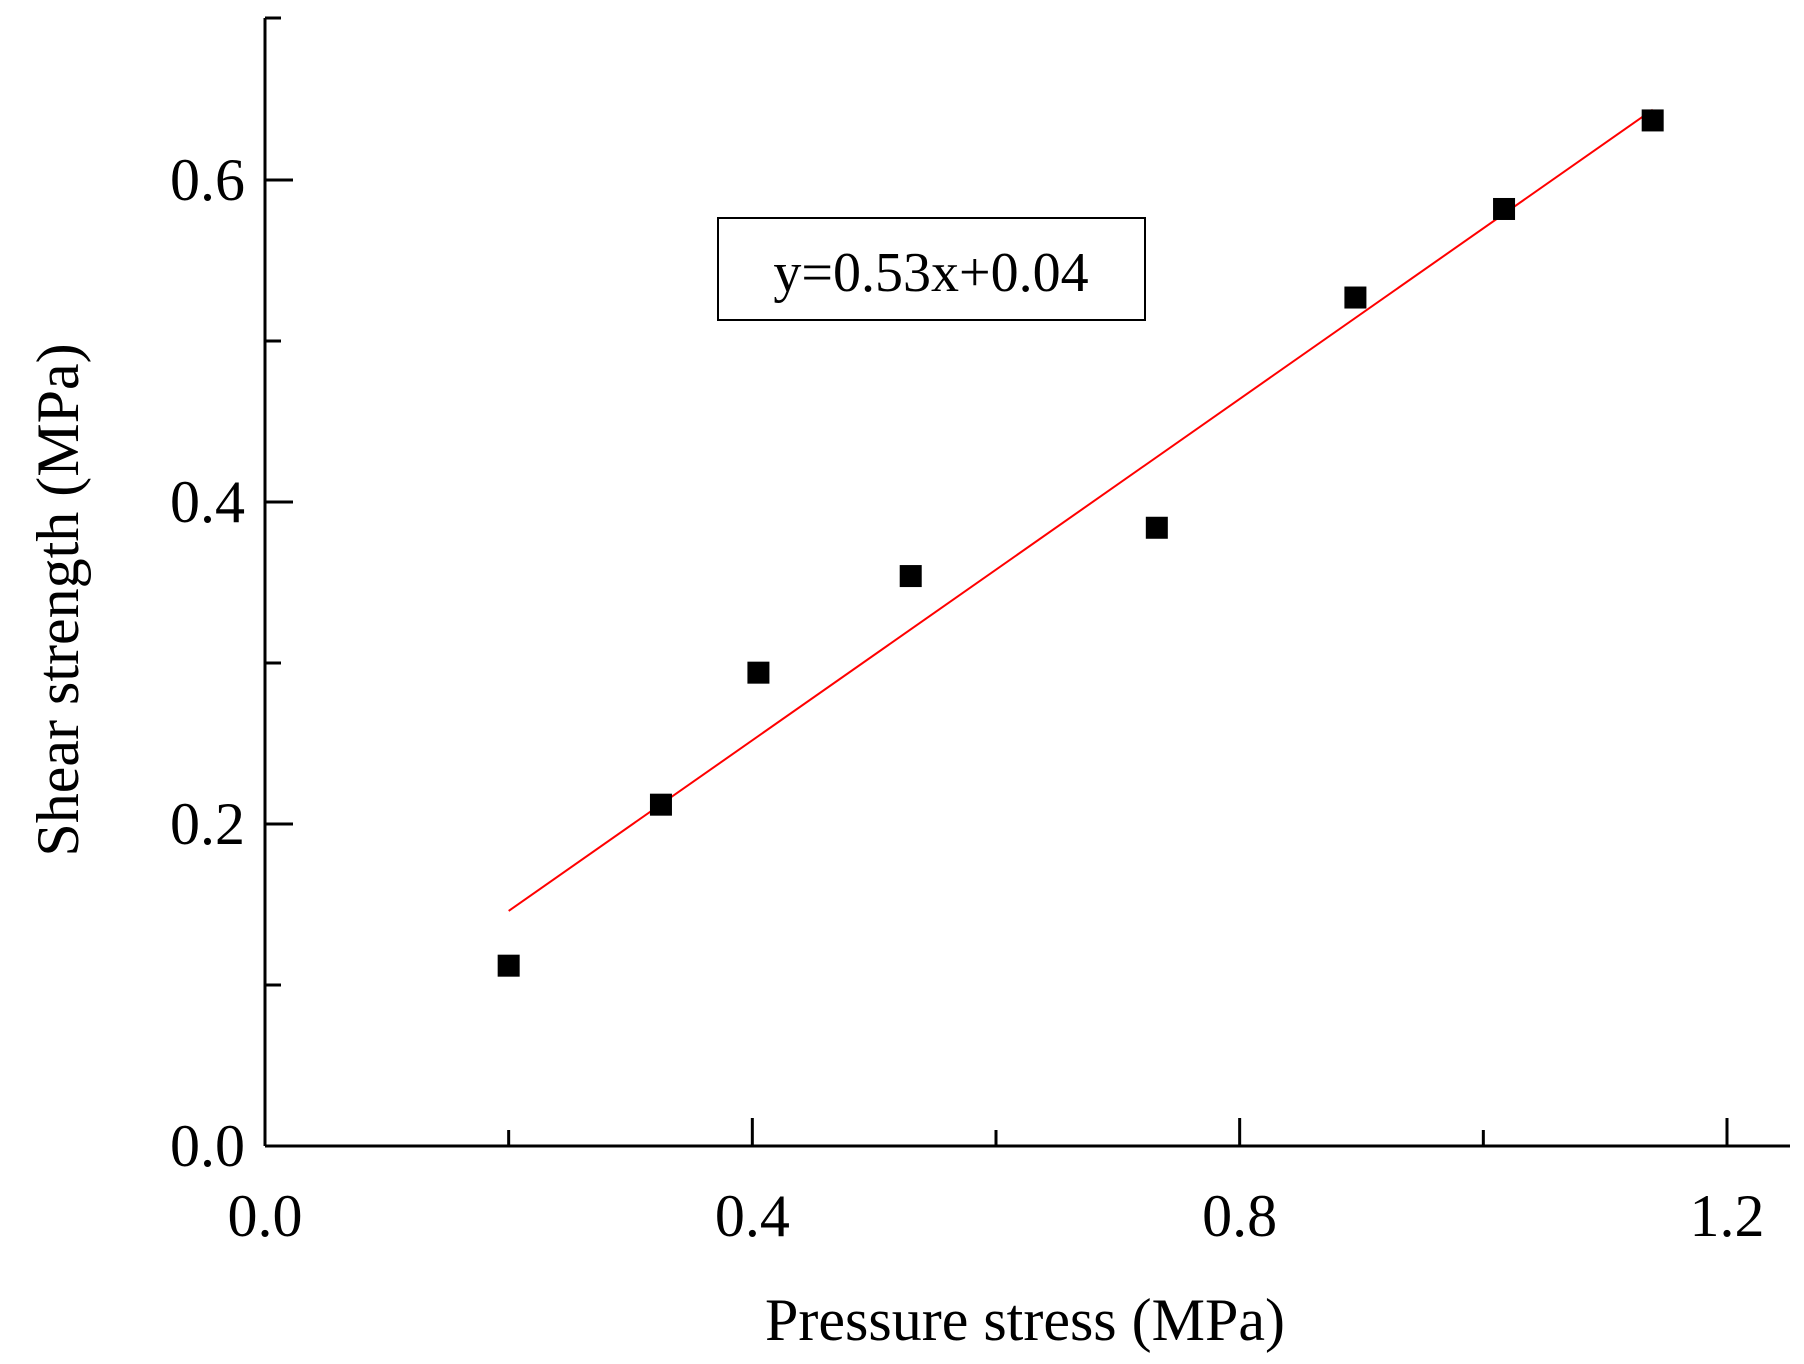 The image size is (1804, 1364). I want to click on y-tick-label: 0.0, so click(207, 1146).